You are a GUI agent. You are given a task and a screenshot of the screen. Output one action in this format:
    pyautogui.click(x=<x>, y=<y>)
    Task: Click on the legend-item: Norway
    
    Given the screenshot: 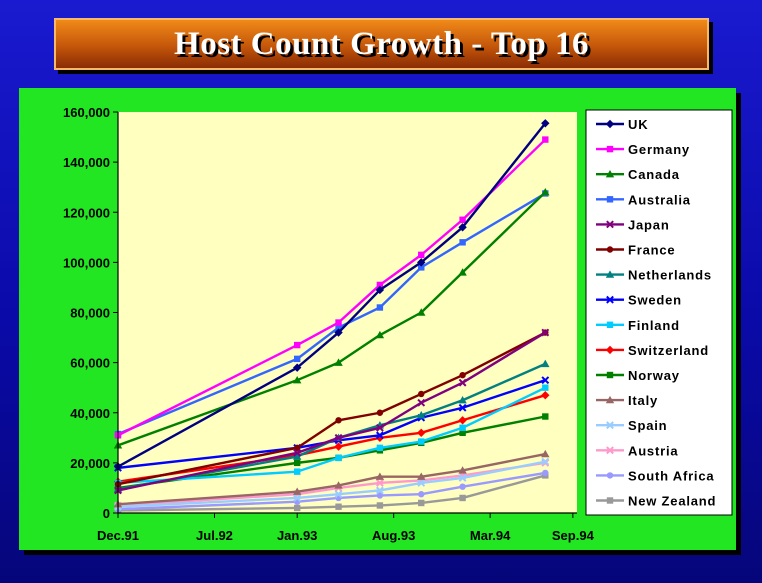 What is the action you would take?
    pyautogui.click(x=638, y=375)
    